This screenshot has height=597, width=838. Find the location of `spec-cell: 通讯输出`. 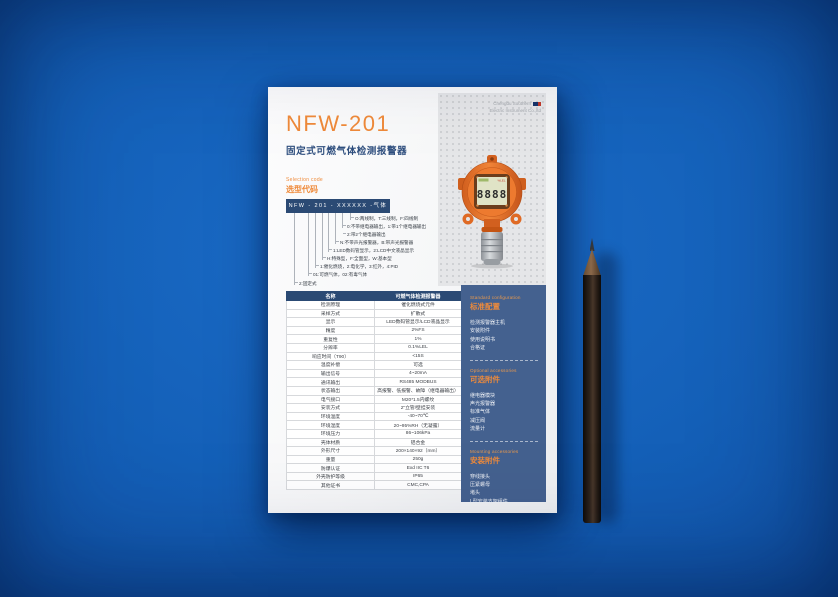

spec-cell: 通讯输出 is located at coordinates (330, 382).